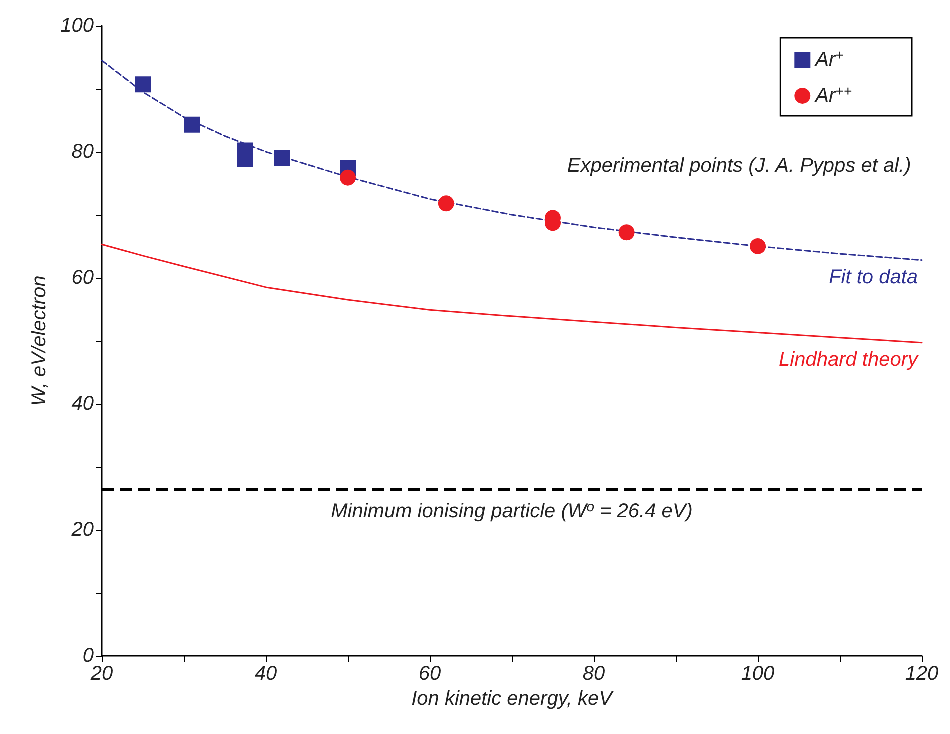 This screenshot has width=950, height=734. Describe the element at coordinates (39, 341) in the screenshot. I see `y-axis-title: W, eV/electron` at that location.